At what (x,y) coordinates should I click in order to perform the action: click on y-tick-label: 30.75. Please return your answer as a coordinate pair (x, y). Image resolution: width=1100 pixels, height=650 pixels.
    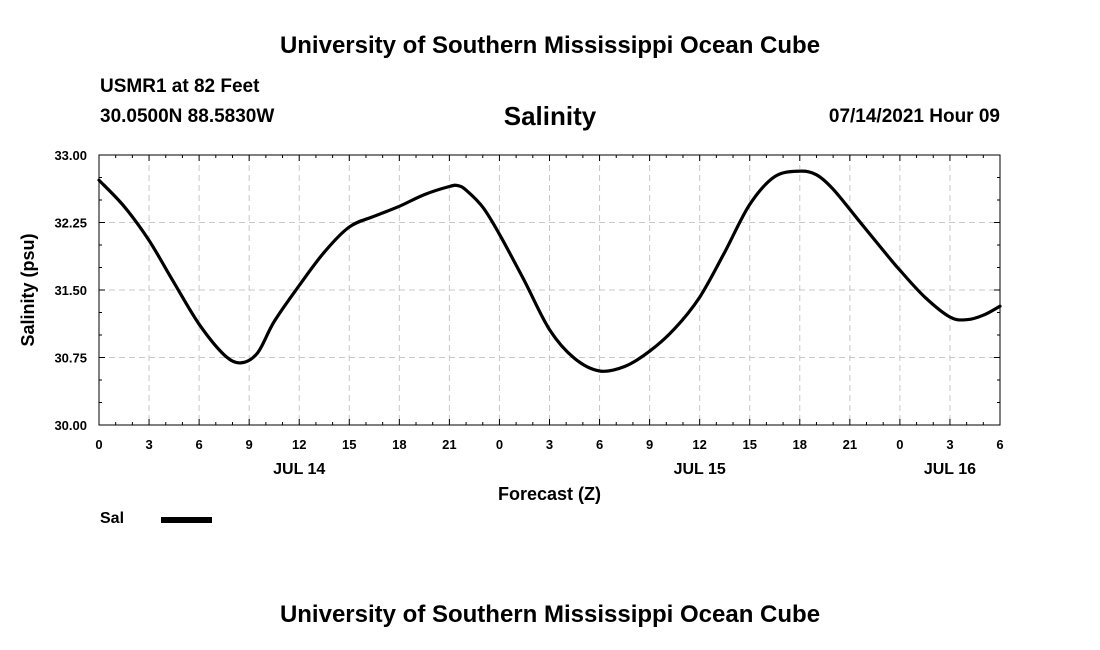
    Looking at the image, I should click on (70, 358).